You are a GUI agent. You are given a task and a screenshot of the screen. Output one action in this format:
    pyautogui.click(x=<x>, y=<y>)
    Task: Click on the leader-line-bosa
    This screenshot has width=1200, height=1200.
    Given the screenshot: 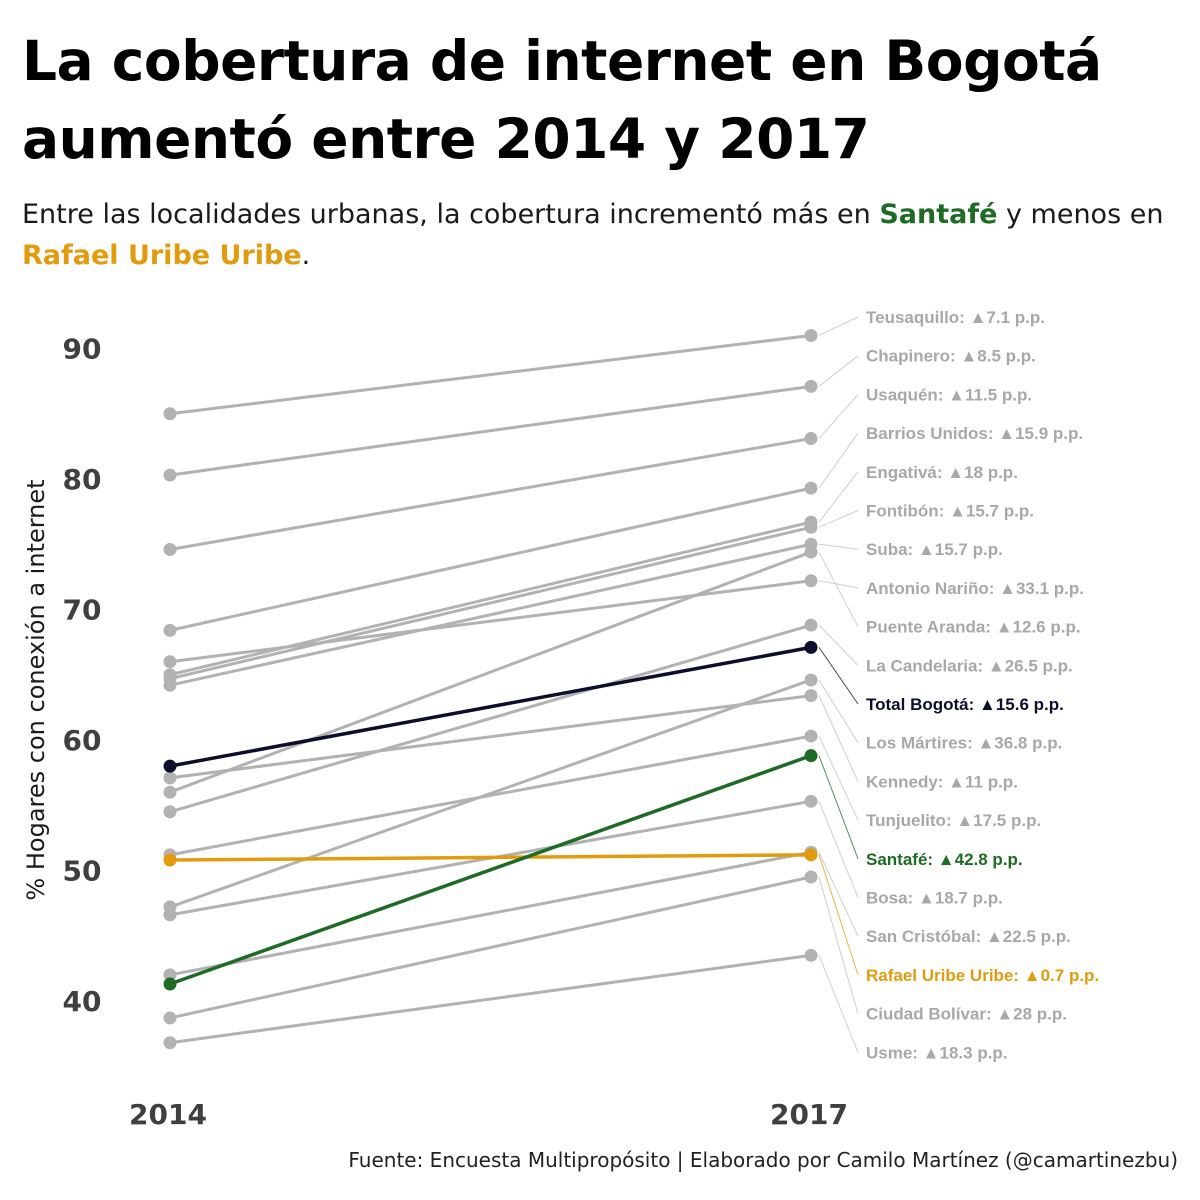 What is the action you would take?
    pyautogui.click(x=838, y=849)
    